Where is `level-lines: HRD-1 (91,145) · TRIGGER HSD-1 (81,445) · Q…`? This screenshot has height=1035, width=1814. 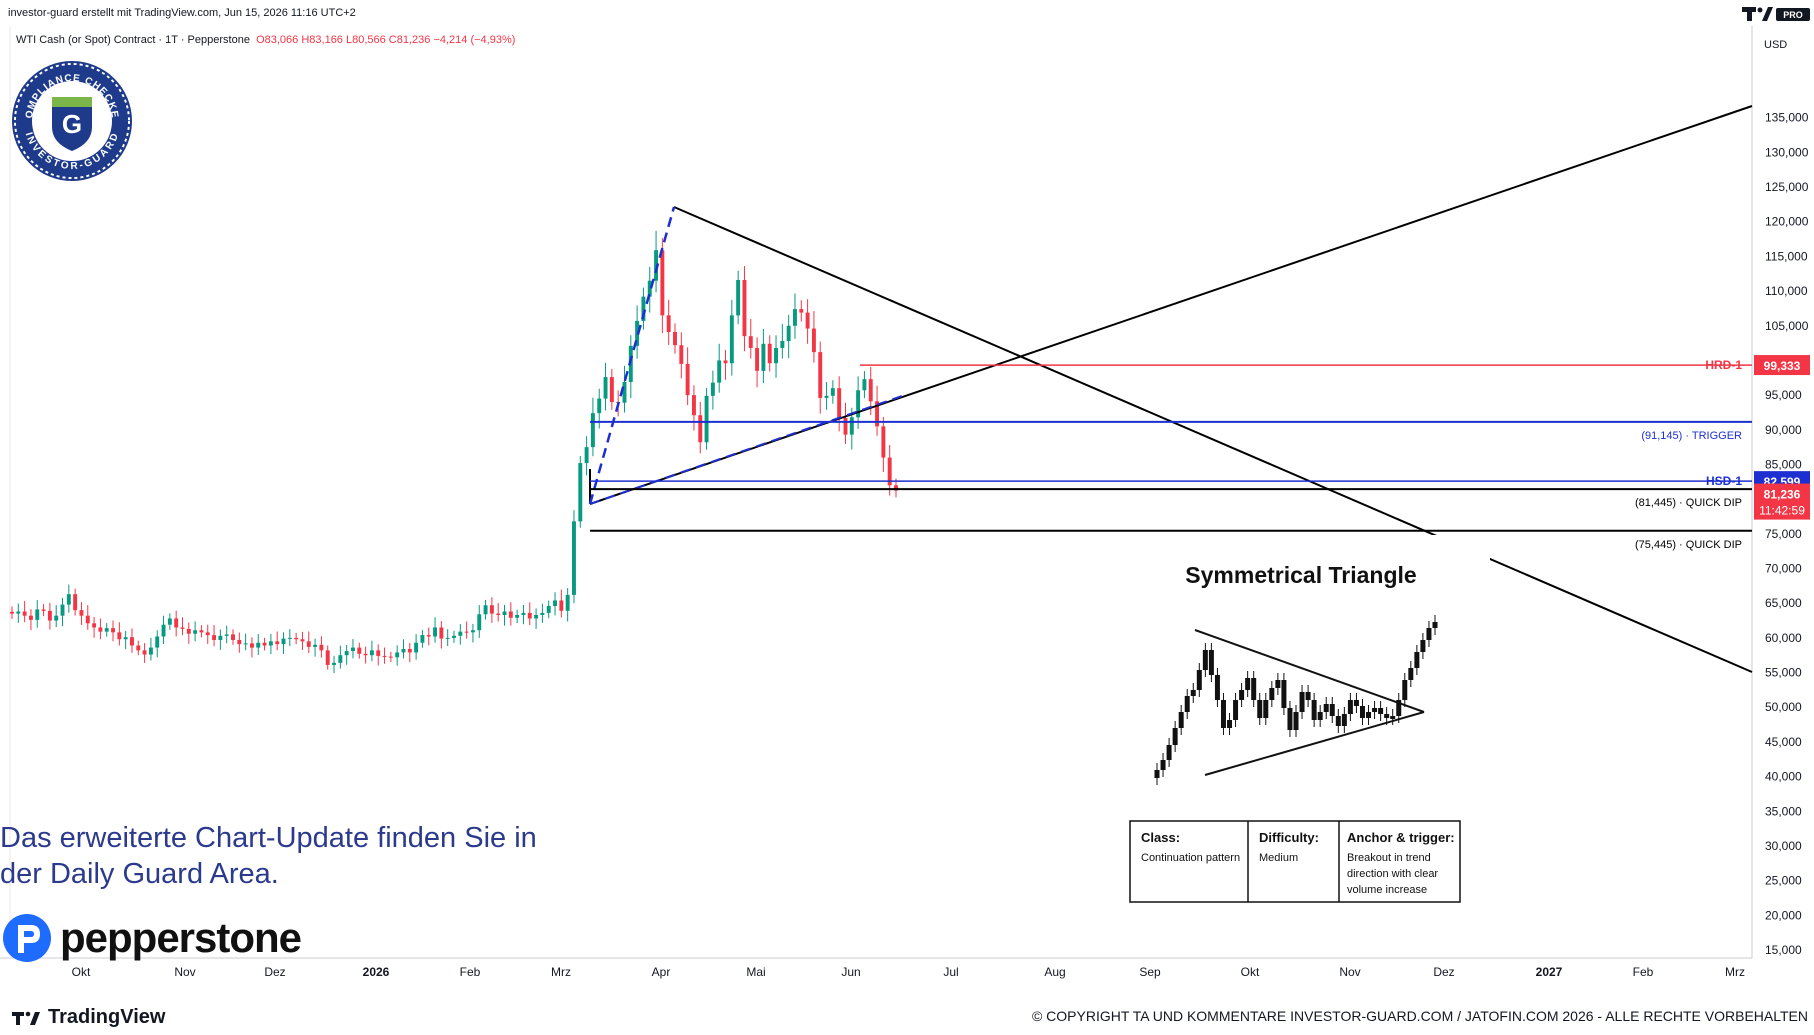 level-lines: HRD-1 (91,145) · TRIGGER HSD-1 (81,445) · Q… is located at coordinates (1171, 454).